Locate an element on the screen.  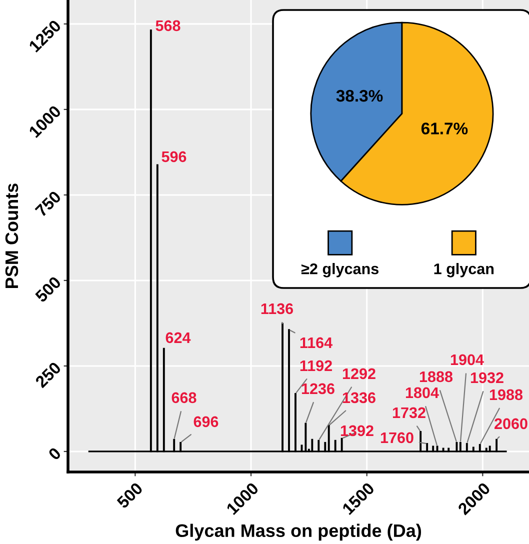
annotation: 1932 is located at coordinates (487, 378).